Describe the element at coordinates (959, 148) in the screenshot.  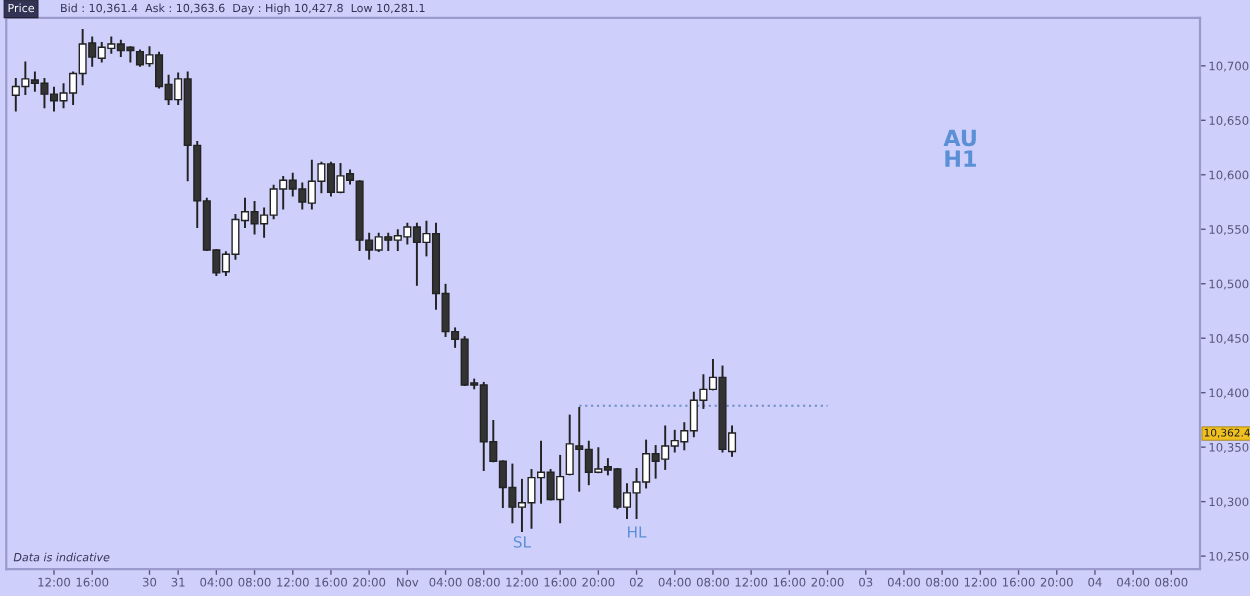
I see `annotation: AU H1` at that location.